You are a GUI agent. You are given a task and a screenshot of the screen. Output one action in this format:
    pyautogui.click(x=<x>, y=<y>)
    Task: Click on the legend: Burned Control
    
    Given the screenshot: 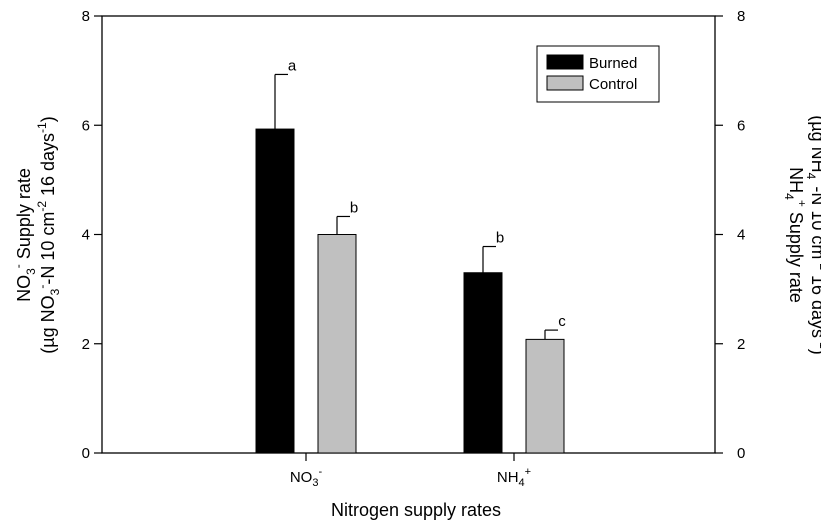 What is the action you would take?
    pyautogui.click(x=598, y=74)
    